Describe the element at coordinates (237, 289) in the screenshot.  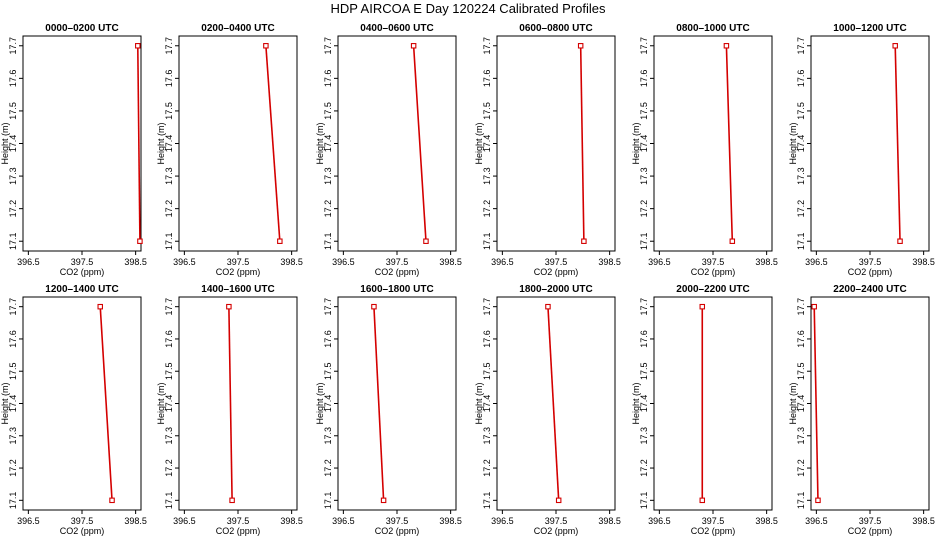
I see `panel-title: 1400–1600 UTC` at that location.